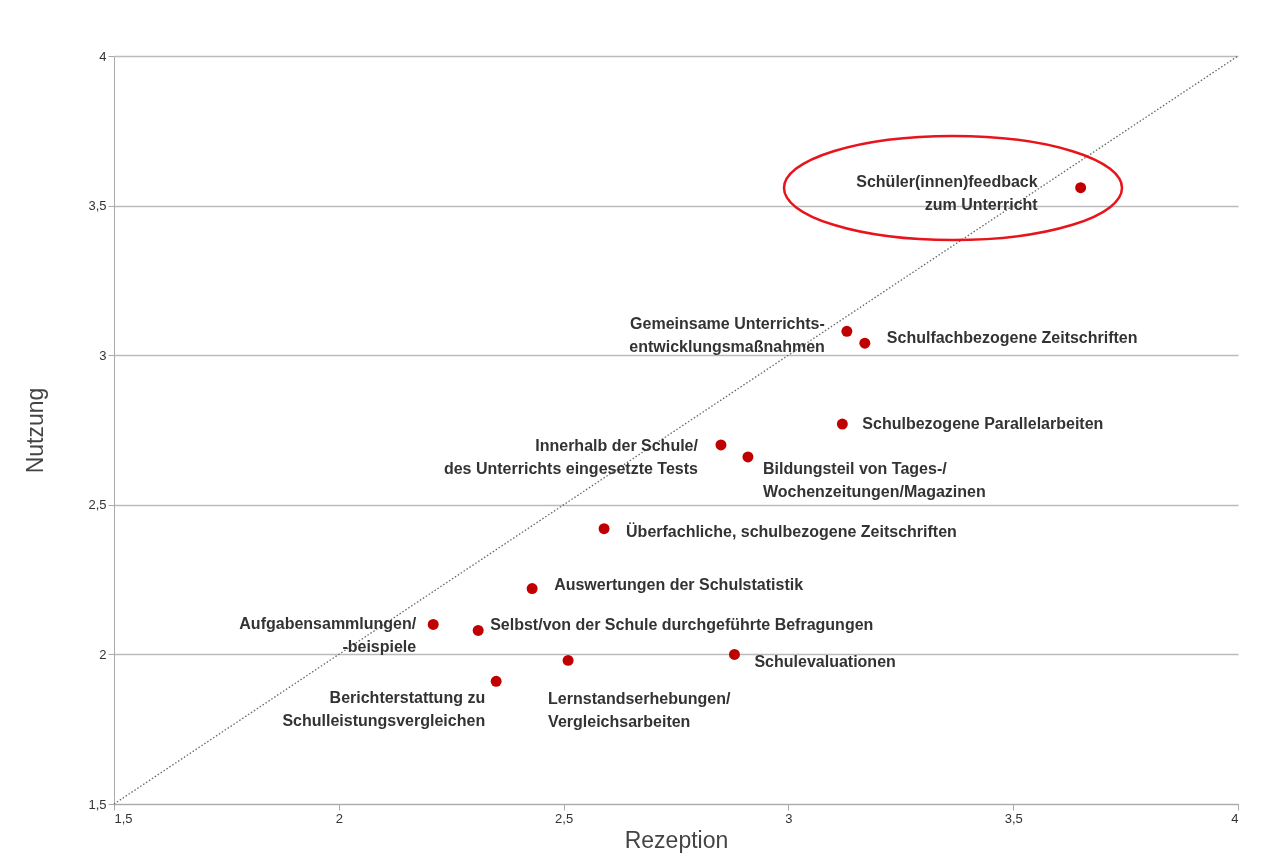 The height and width of the screenshot is (864, 1288). I want to click on y-tick-label: 1,5, so click(97, 804).